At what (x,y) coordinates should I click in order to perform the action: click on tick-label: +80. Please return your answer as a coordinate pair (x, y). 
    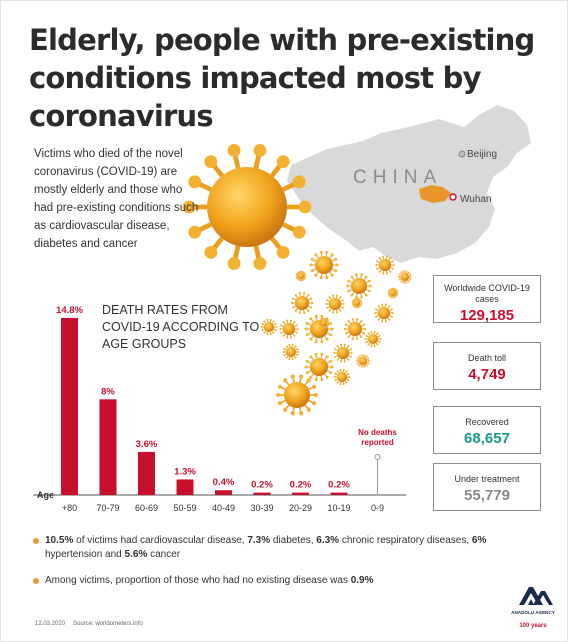
    Looking at the image, I should click on (69, 508).